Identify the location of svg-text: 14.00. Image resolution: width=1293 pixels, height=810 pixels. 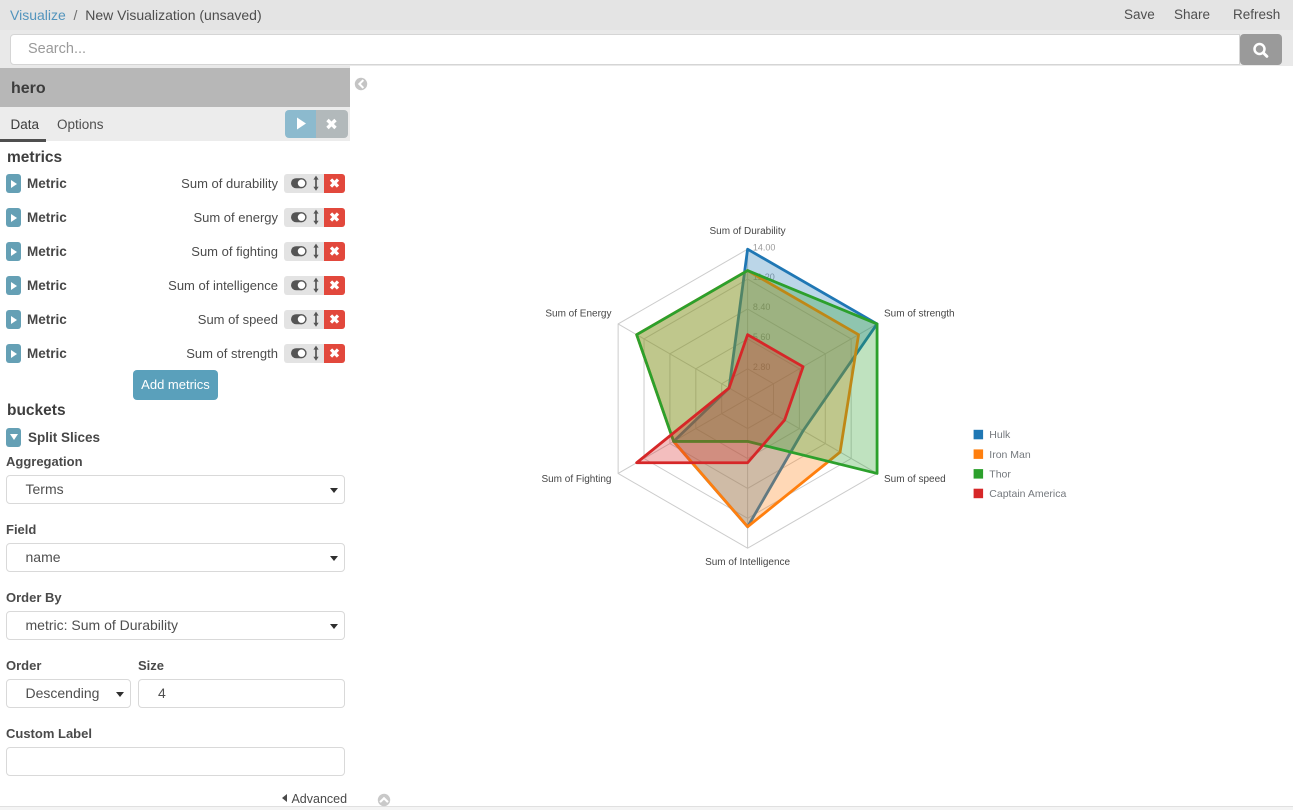
(764, 247).